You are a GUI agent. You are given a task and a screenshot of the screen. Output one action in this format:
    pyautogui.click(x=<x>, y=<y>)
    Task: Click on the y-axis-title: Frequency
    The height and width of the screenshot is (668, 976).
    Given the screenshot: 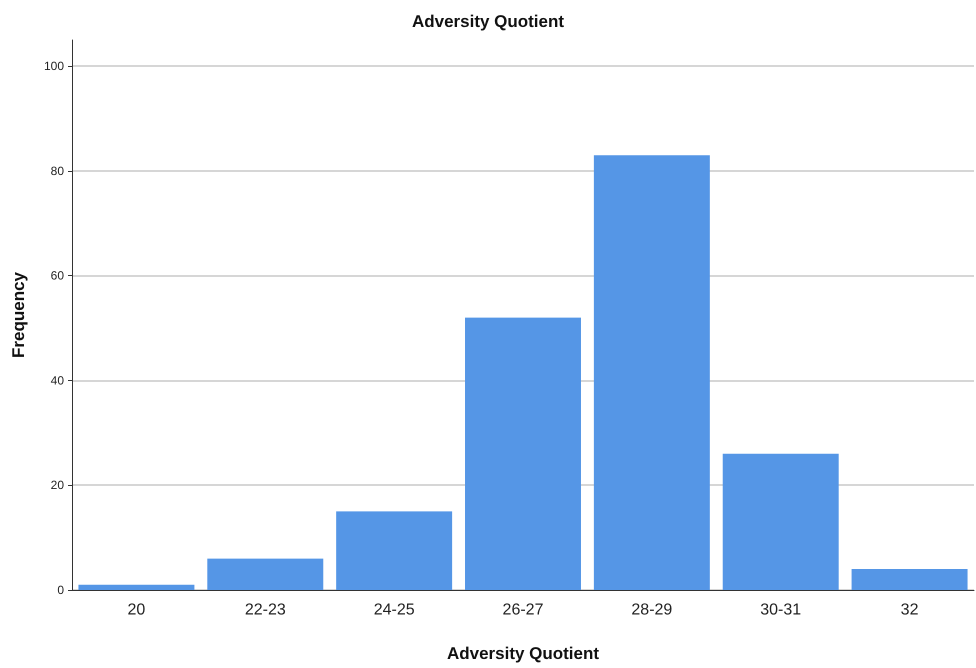 What is the action you would take?
    pyautogui.click(x=18, y=314)
    